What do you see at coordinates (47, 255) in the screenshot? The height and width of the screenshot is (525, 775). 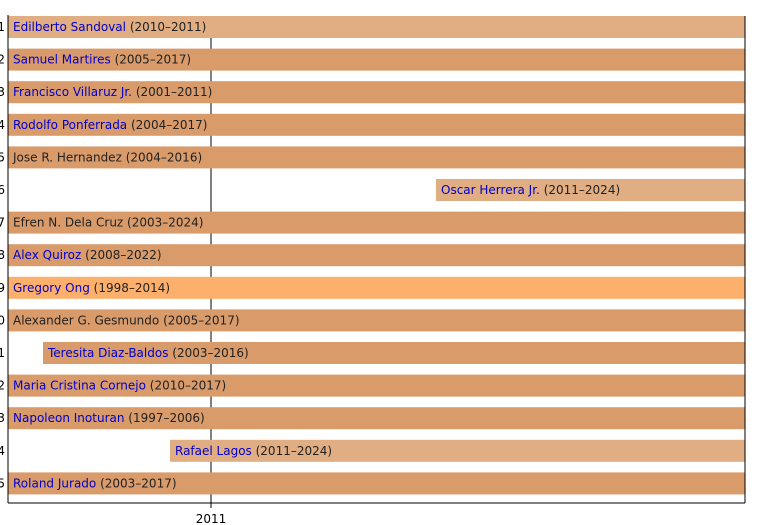 I see `member-link: Alex Quiroz` at bounding box center [47, 255].